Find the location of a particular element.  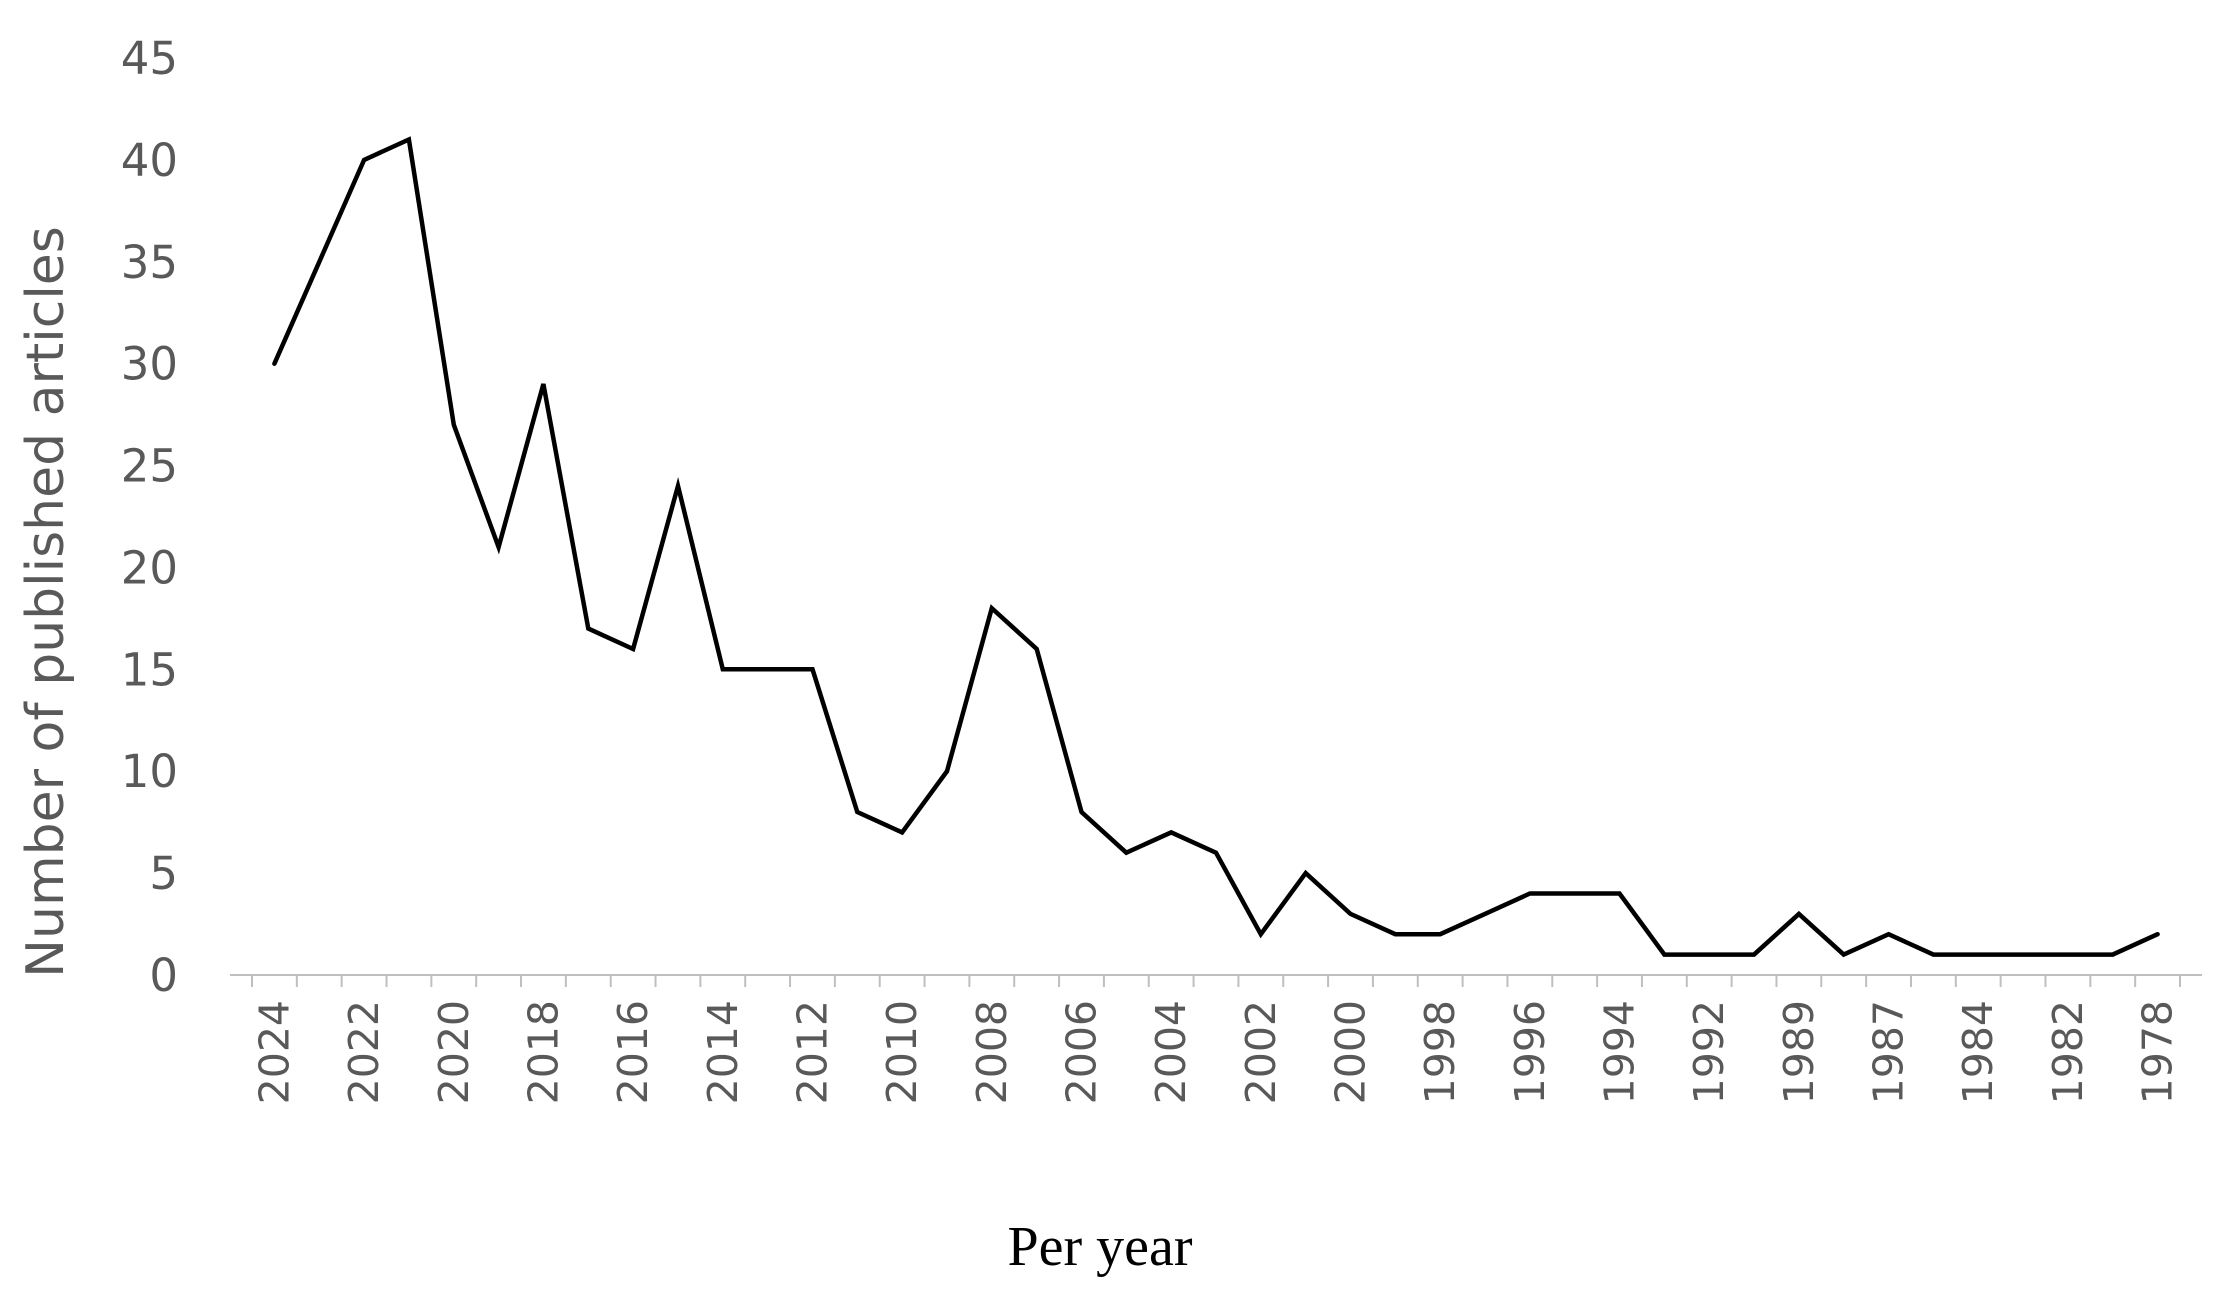

x-axis is located at coordinates (1216, 980).